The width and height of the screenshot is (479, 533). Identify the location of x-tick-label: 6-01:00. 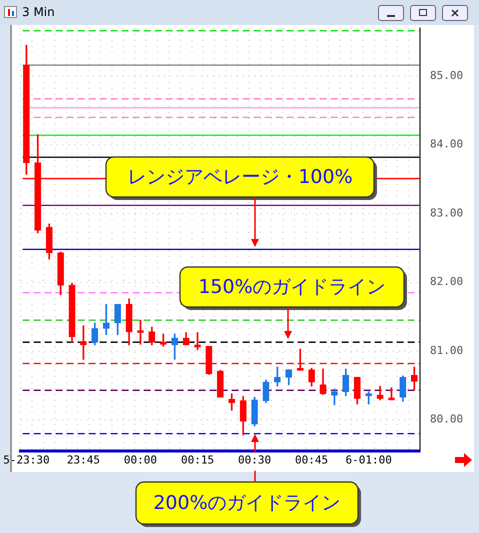
(368, 459).